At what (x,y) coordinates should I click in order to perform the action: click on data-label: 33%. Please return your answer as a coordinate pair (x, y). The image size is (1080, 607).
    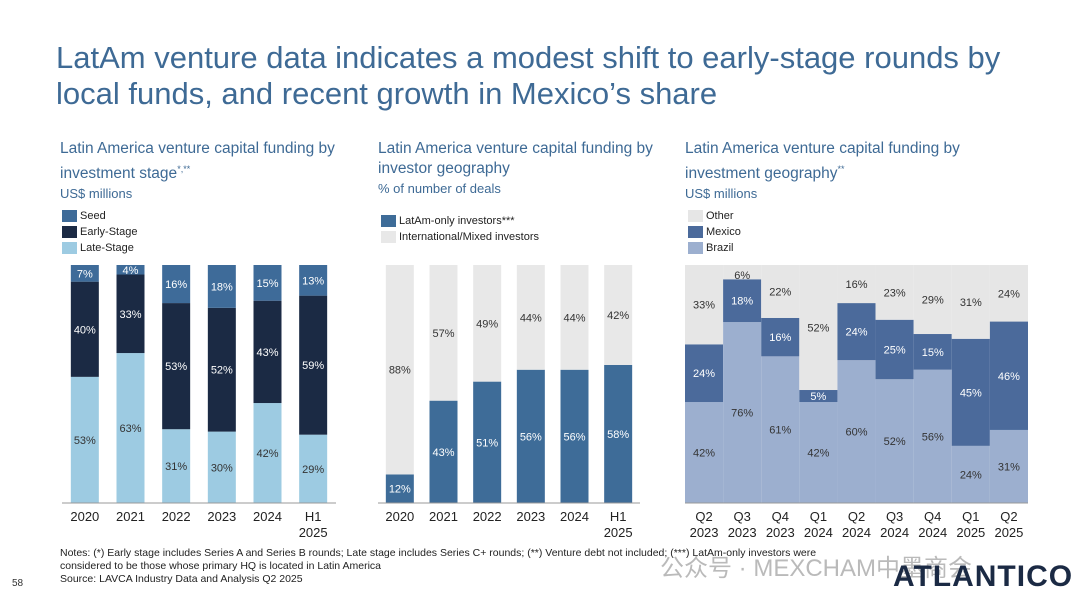
    Looking at the image, I should click on (130, 315).